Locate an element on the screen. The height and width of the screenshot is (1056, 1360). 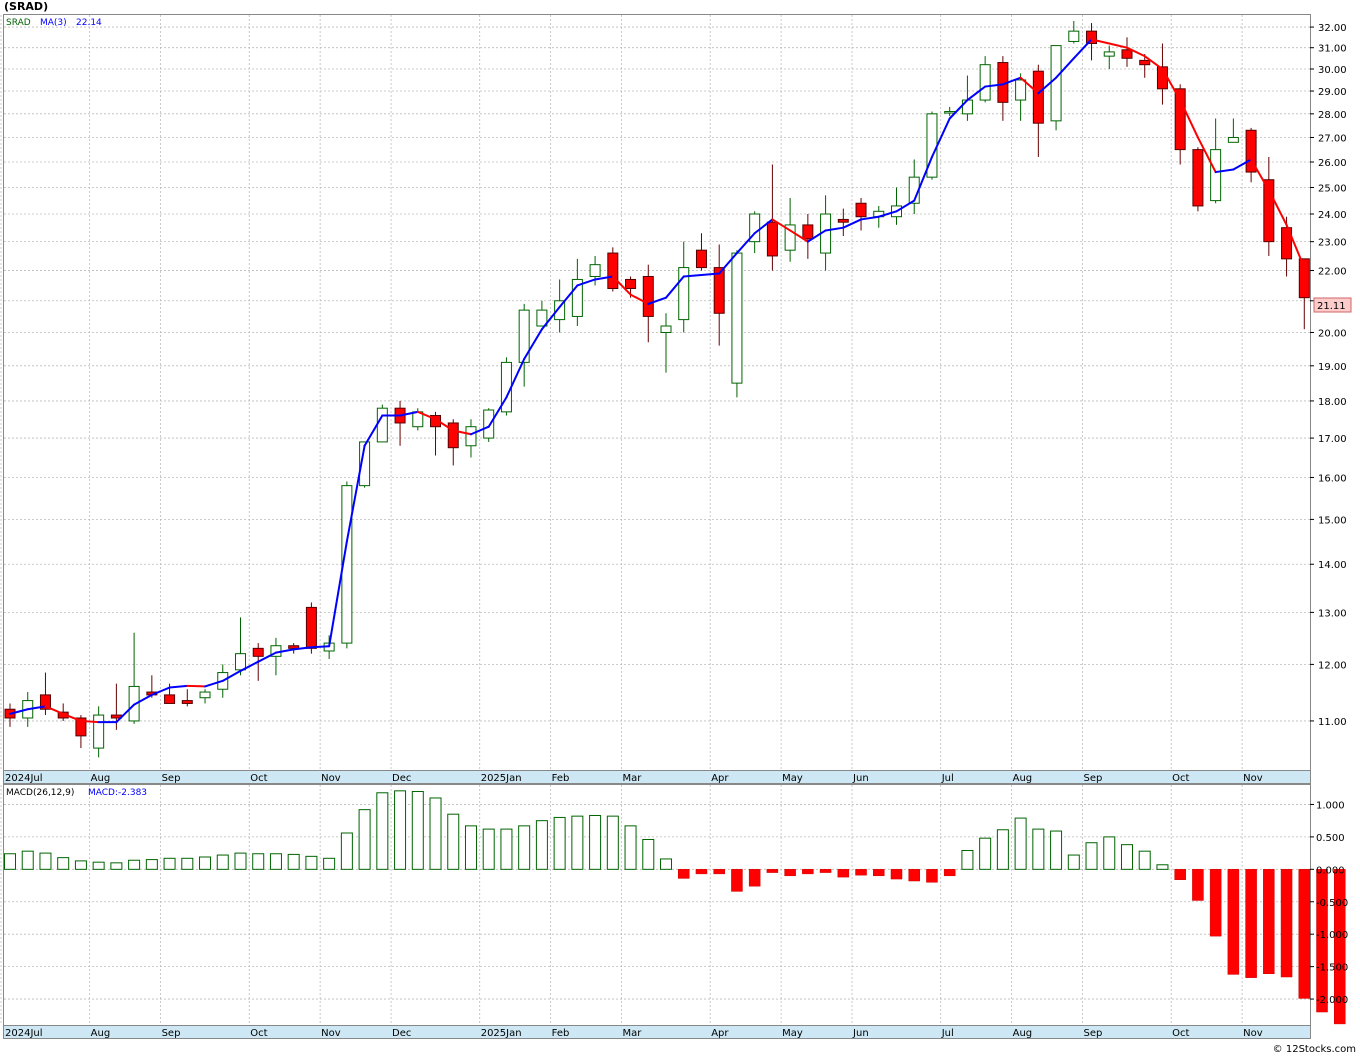
y-tick-label: 28.00 is located at coordinates (1332, 115).